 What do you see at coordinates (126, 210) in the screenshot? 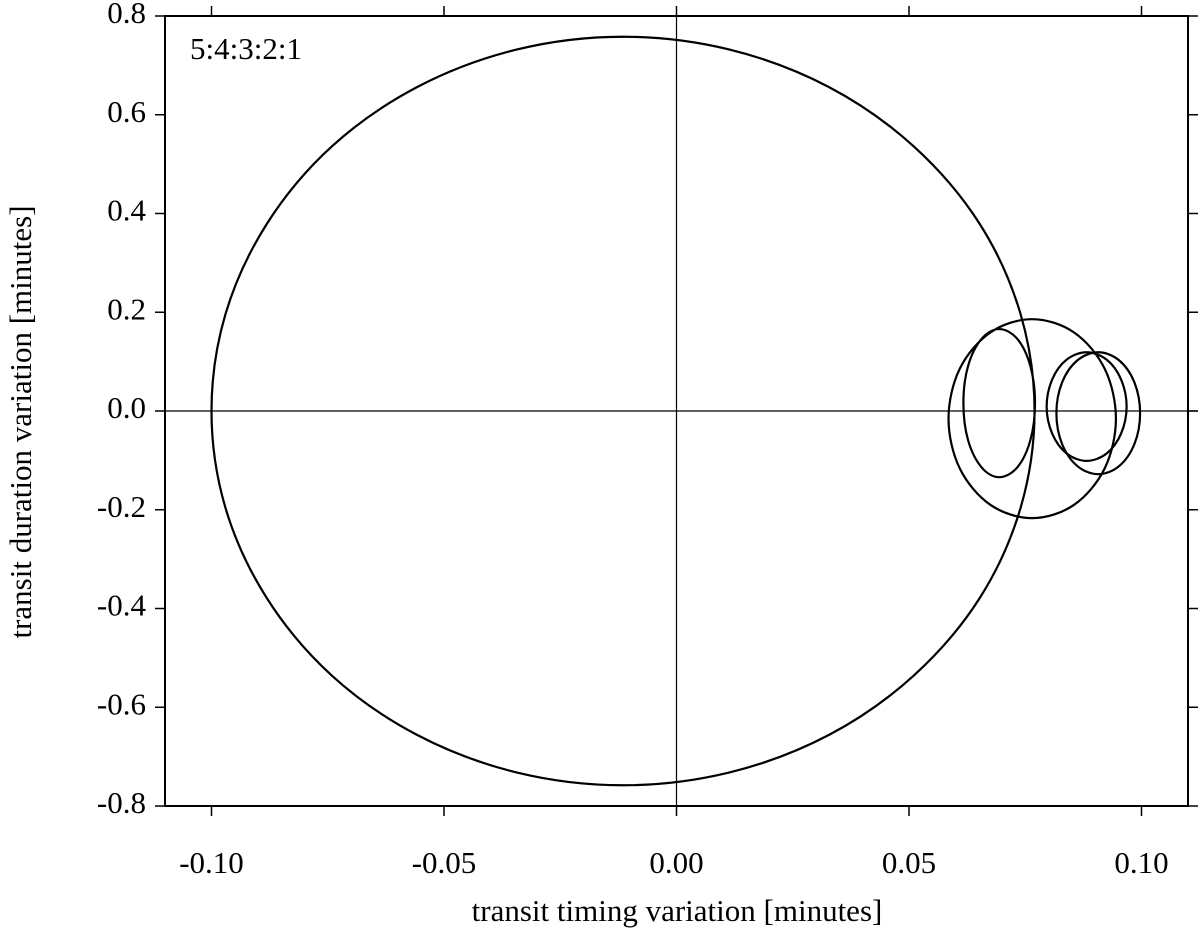
I see `y-tick-label: 0.4` at bounding box center [126, 210].